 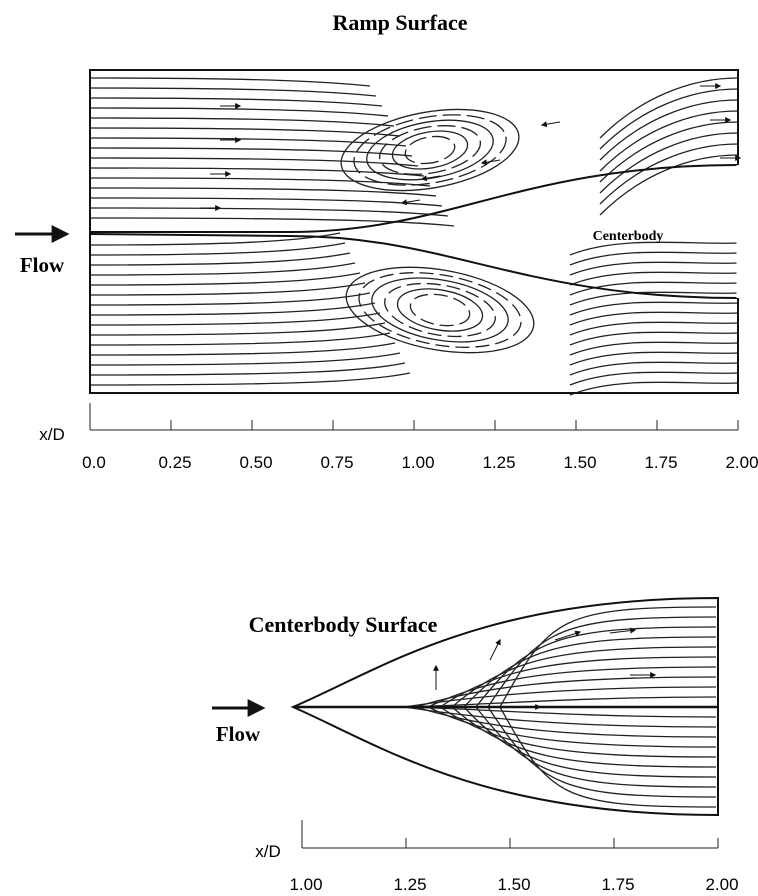 I want to click on centerbody-streamlines, so click(x=554, y=707).